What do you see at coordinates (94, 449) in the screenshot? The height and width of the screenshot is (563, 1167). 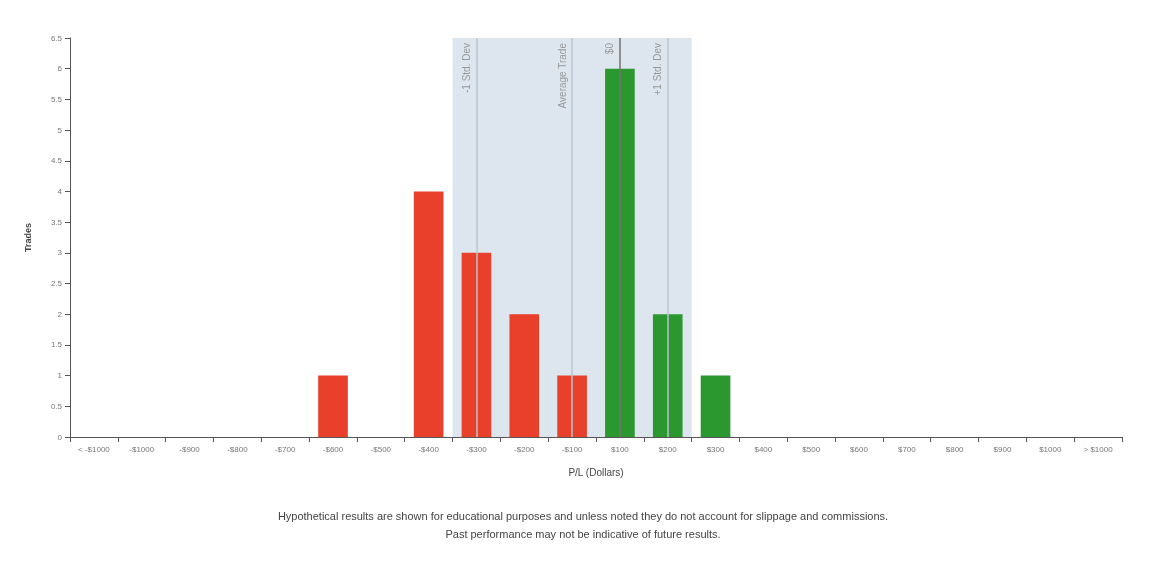 I see `x-tick-label: < -$1000` at bounding box center [94, 449].